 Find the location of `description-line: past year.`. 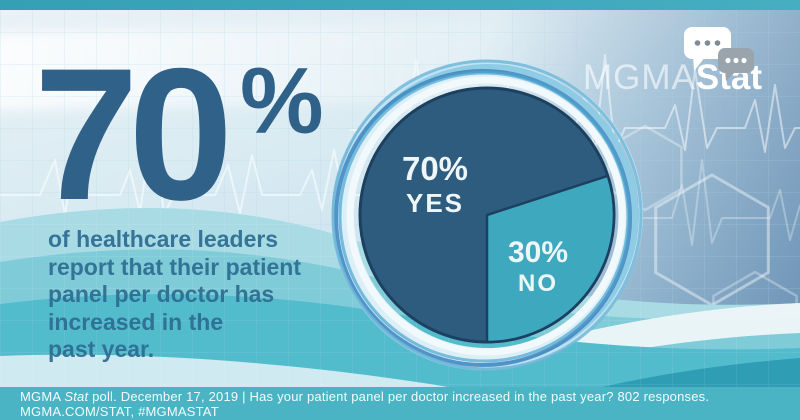

description-line: past year. is located at coordinates (101, 349).